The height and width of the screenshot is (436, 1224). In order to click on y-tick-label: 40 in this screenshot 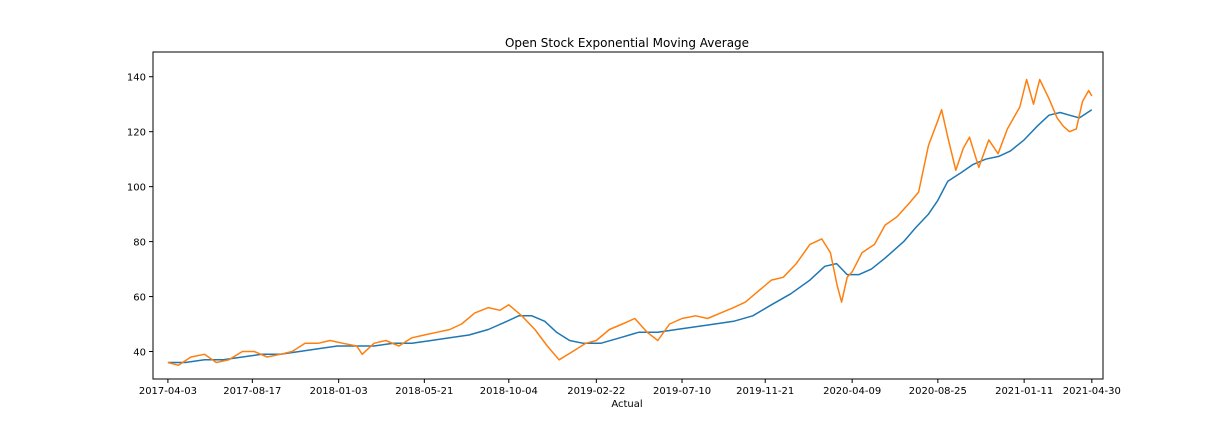, I will do `click(139, 353)`.